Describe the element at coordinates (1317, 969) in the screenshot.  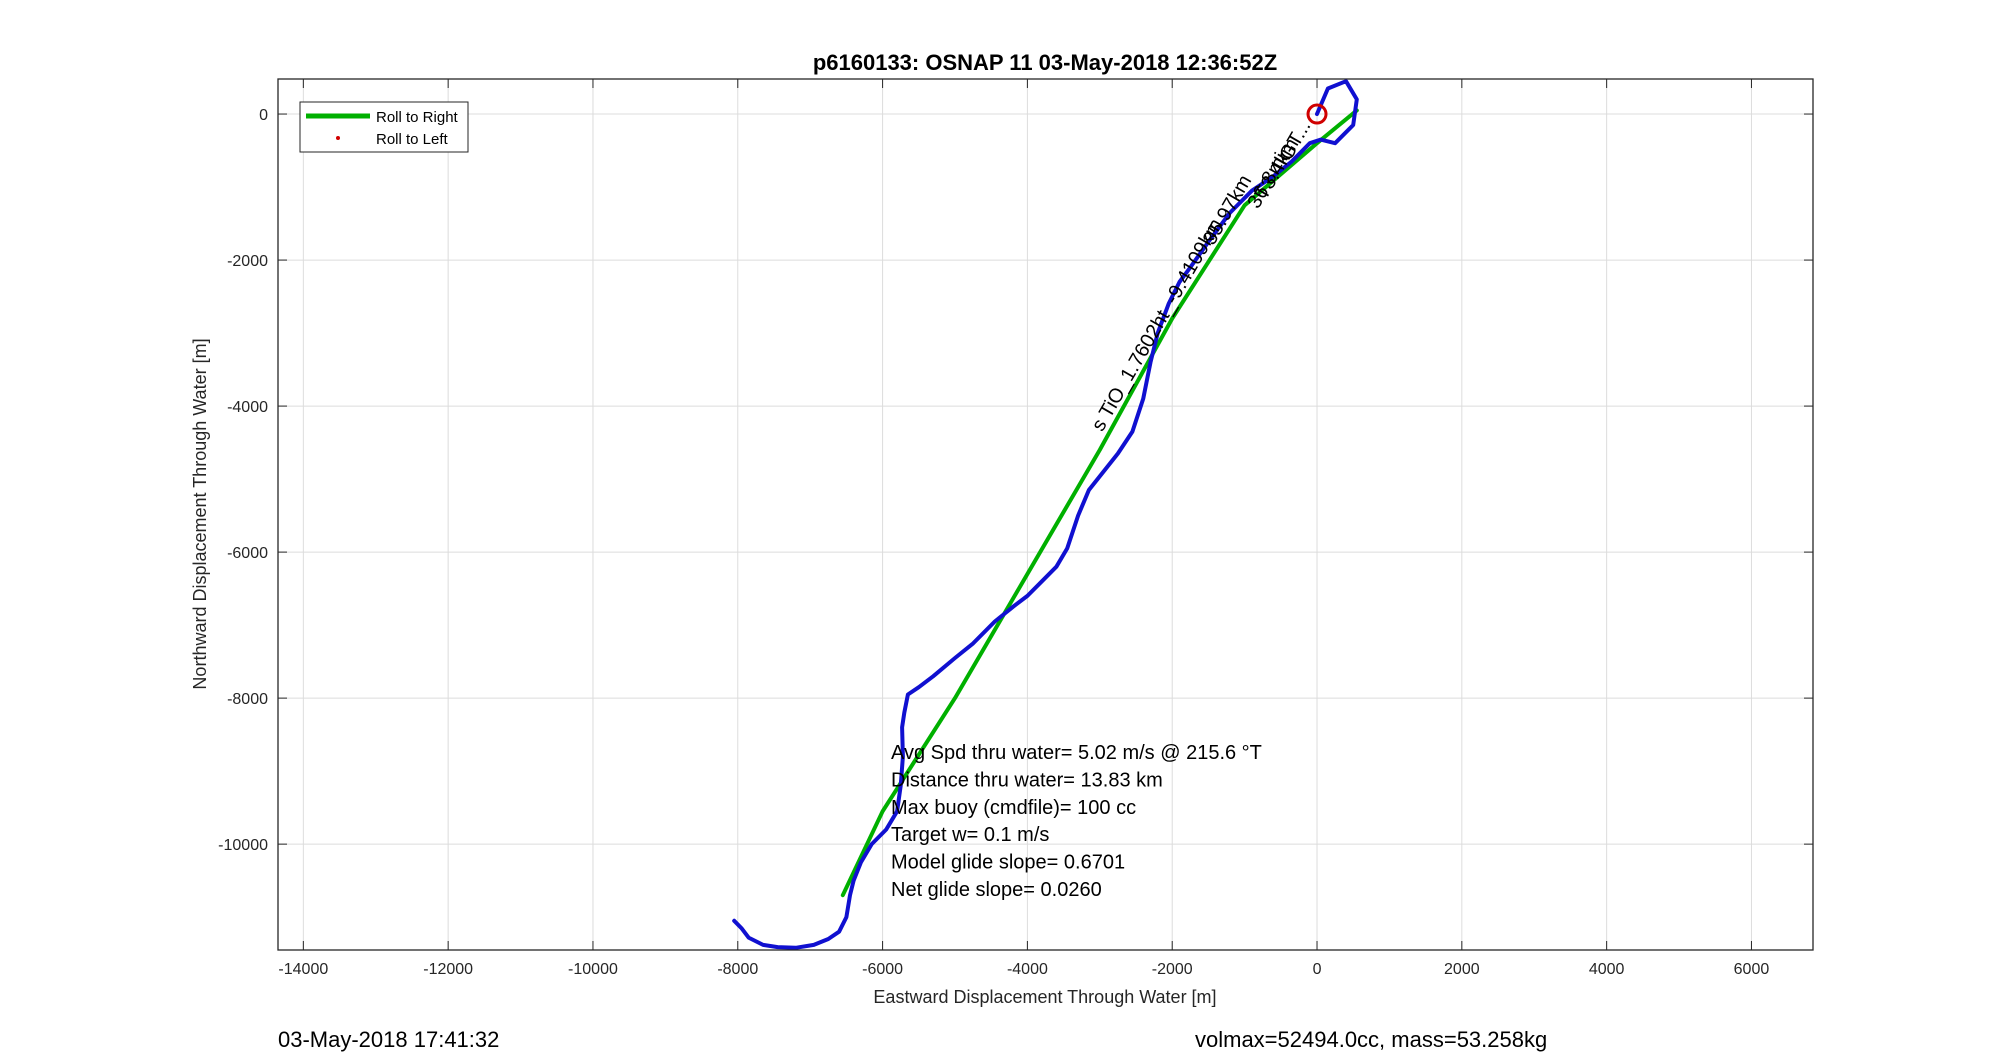
I see `x-tick-label: 0` at that location.